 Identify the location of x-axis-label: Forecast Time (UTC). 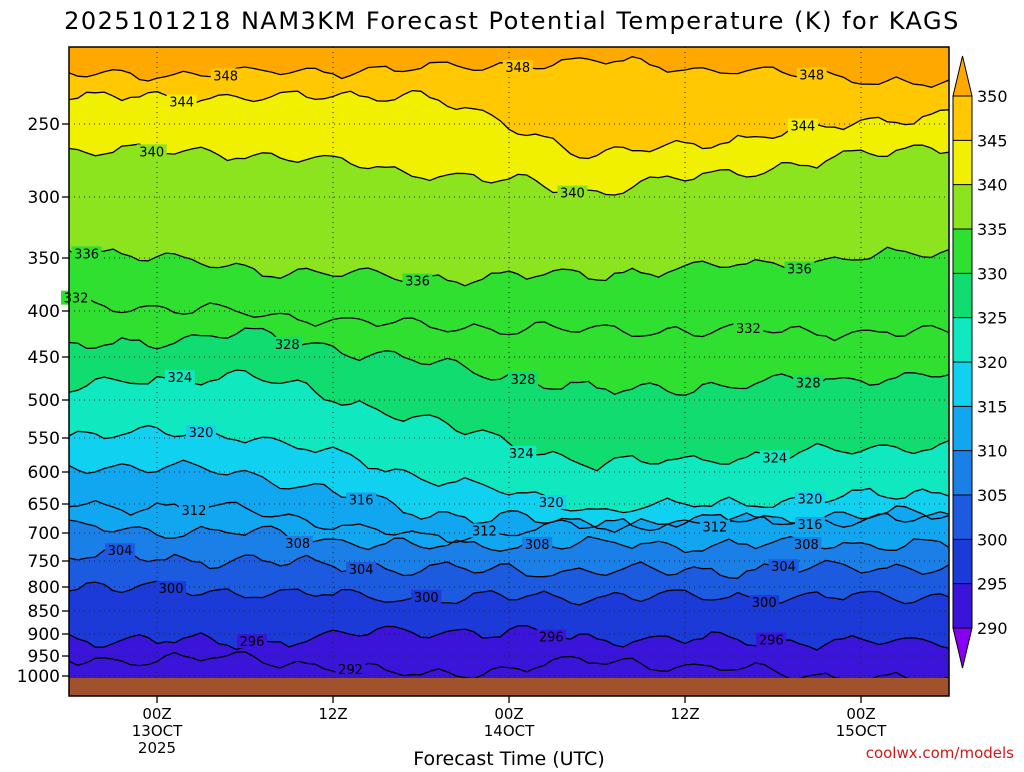
(508, 758).